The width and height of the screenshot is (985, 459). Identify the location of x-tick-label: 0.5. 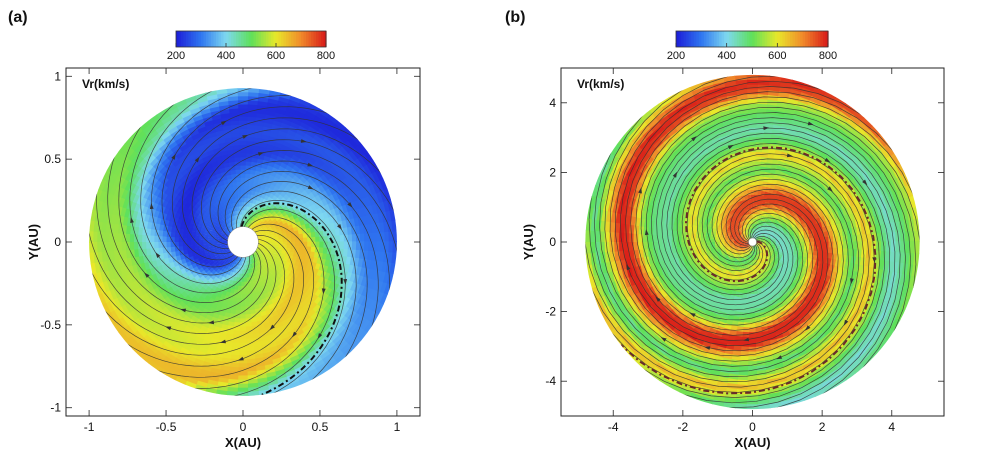
(320, 427).